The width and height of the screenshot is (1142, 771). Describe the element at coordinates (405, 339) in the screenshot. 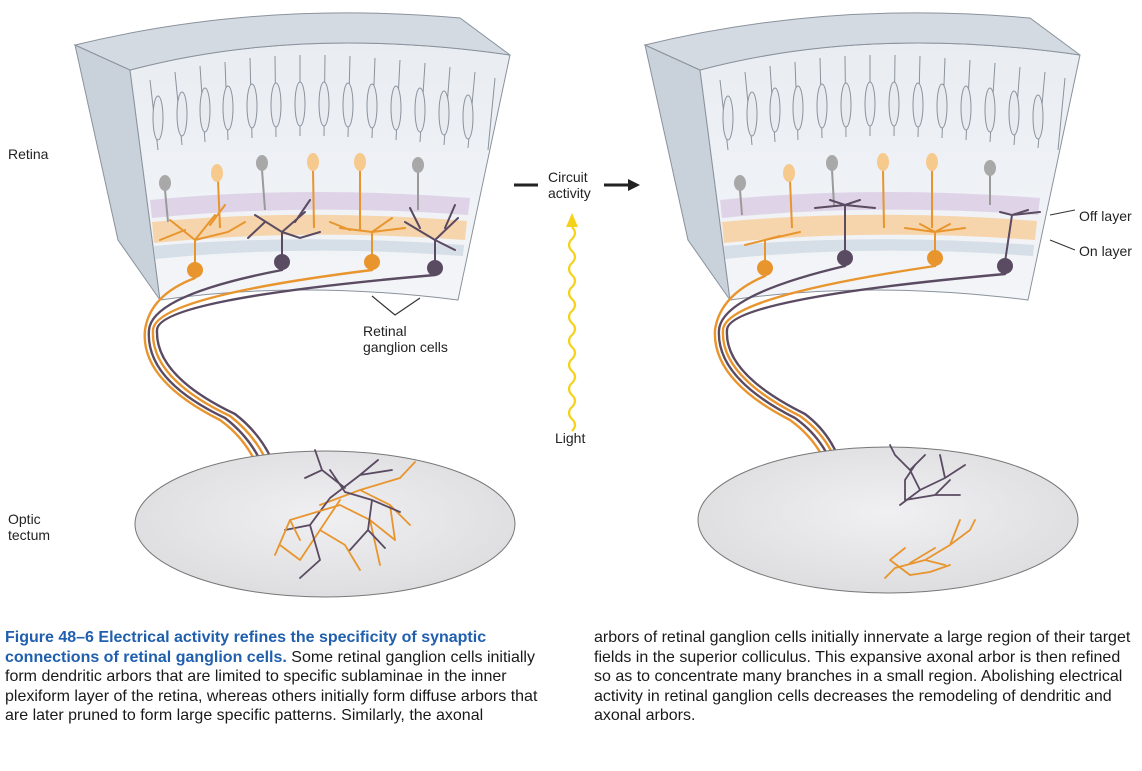

I see `retinal-ganglion-cells-label: Retinal ganglion cells` at that location.